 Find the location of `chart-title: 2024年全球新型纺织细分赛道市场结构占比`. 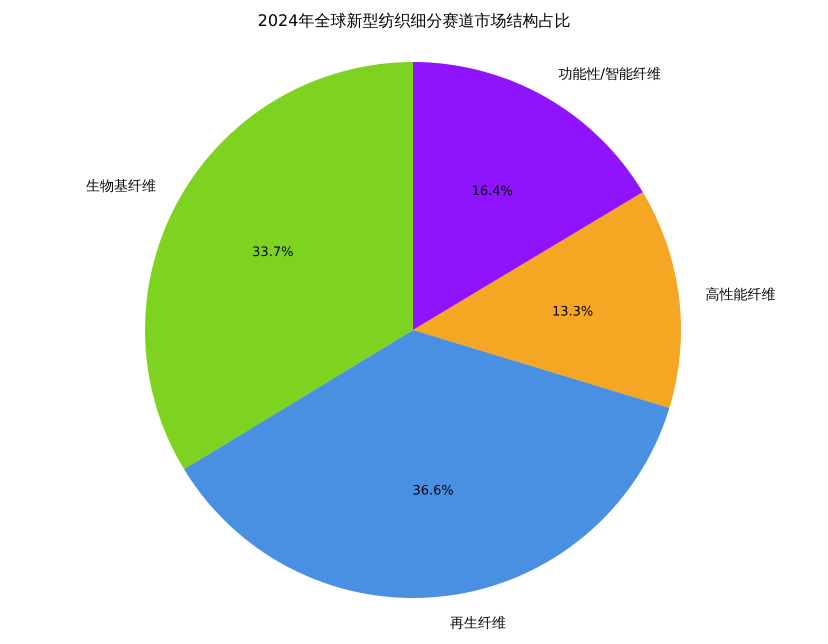

chart-title: 2024年全球新型纺织细分赛道市场结构占比 is located at coordinates (414, 20).